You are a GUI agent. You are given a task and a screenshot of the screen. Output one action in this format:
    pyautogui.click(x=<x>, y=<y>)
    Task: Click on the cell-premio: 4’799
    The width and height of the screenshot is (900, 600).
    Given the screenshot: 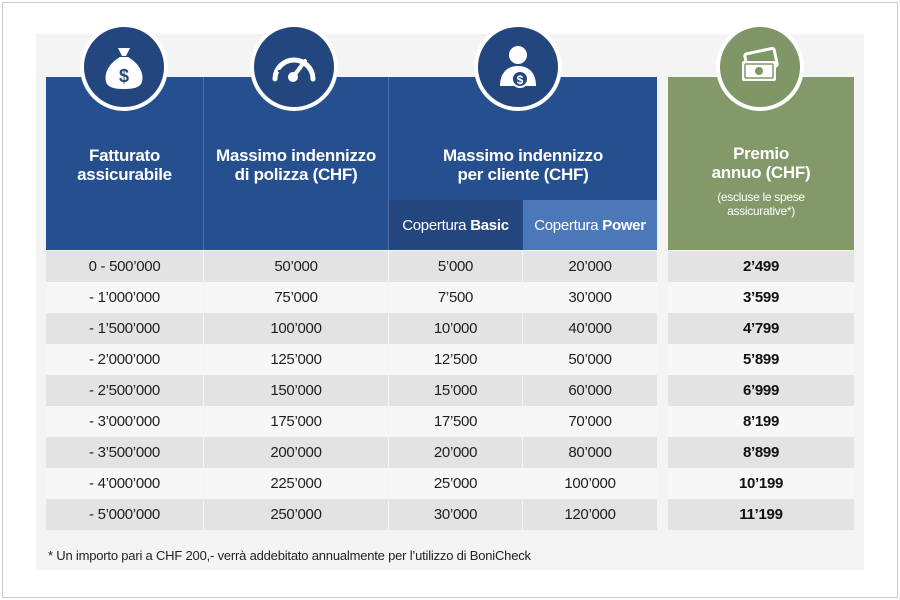 What is the action you would take?
    pyautogui.click(x=761, y=328)
    